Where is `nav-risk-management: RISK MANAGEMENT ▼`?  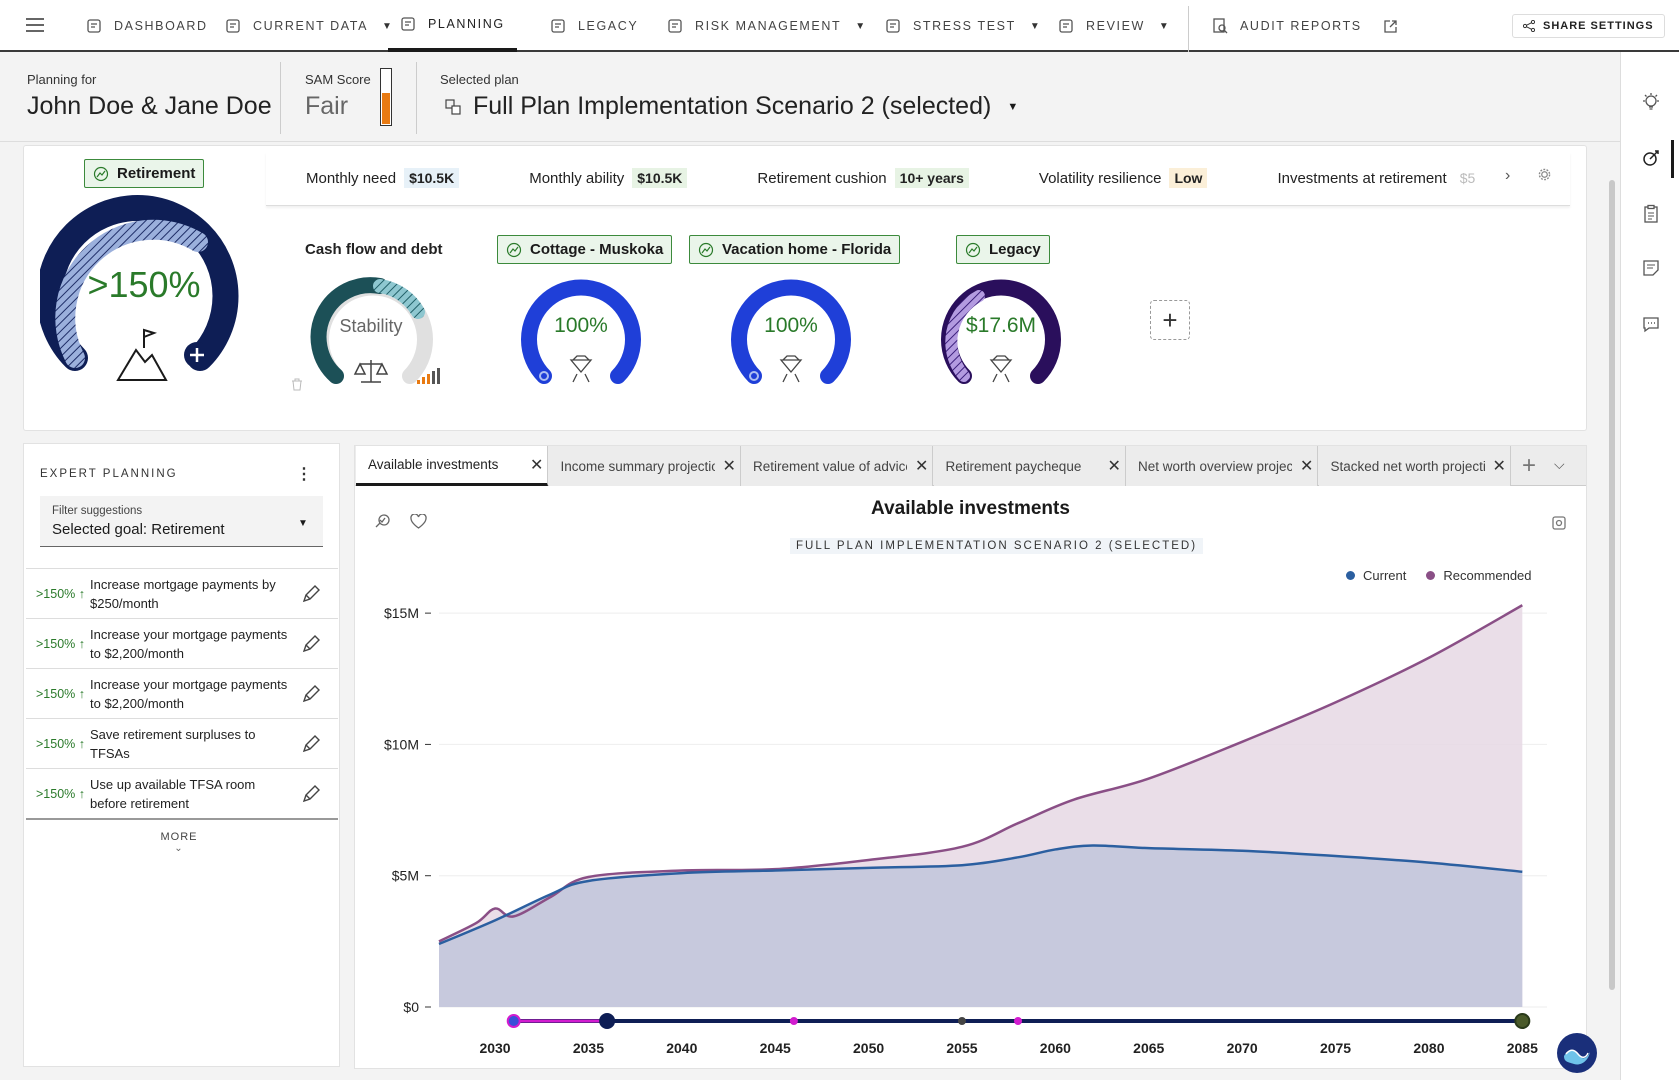
nav-risk-management: RISK MANAGEMENT ▼ is located at coordinates (767, 26).